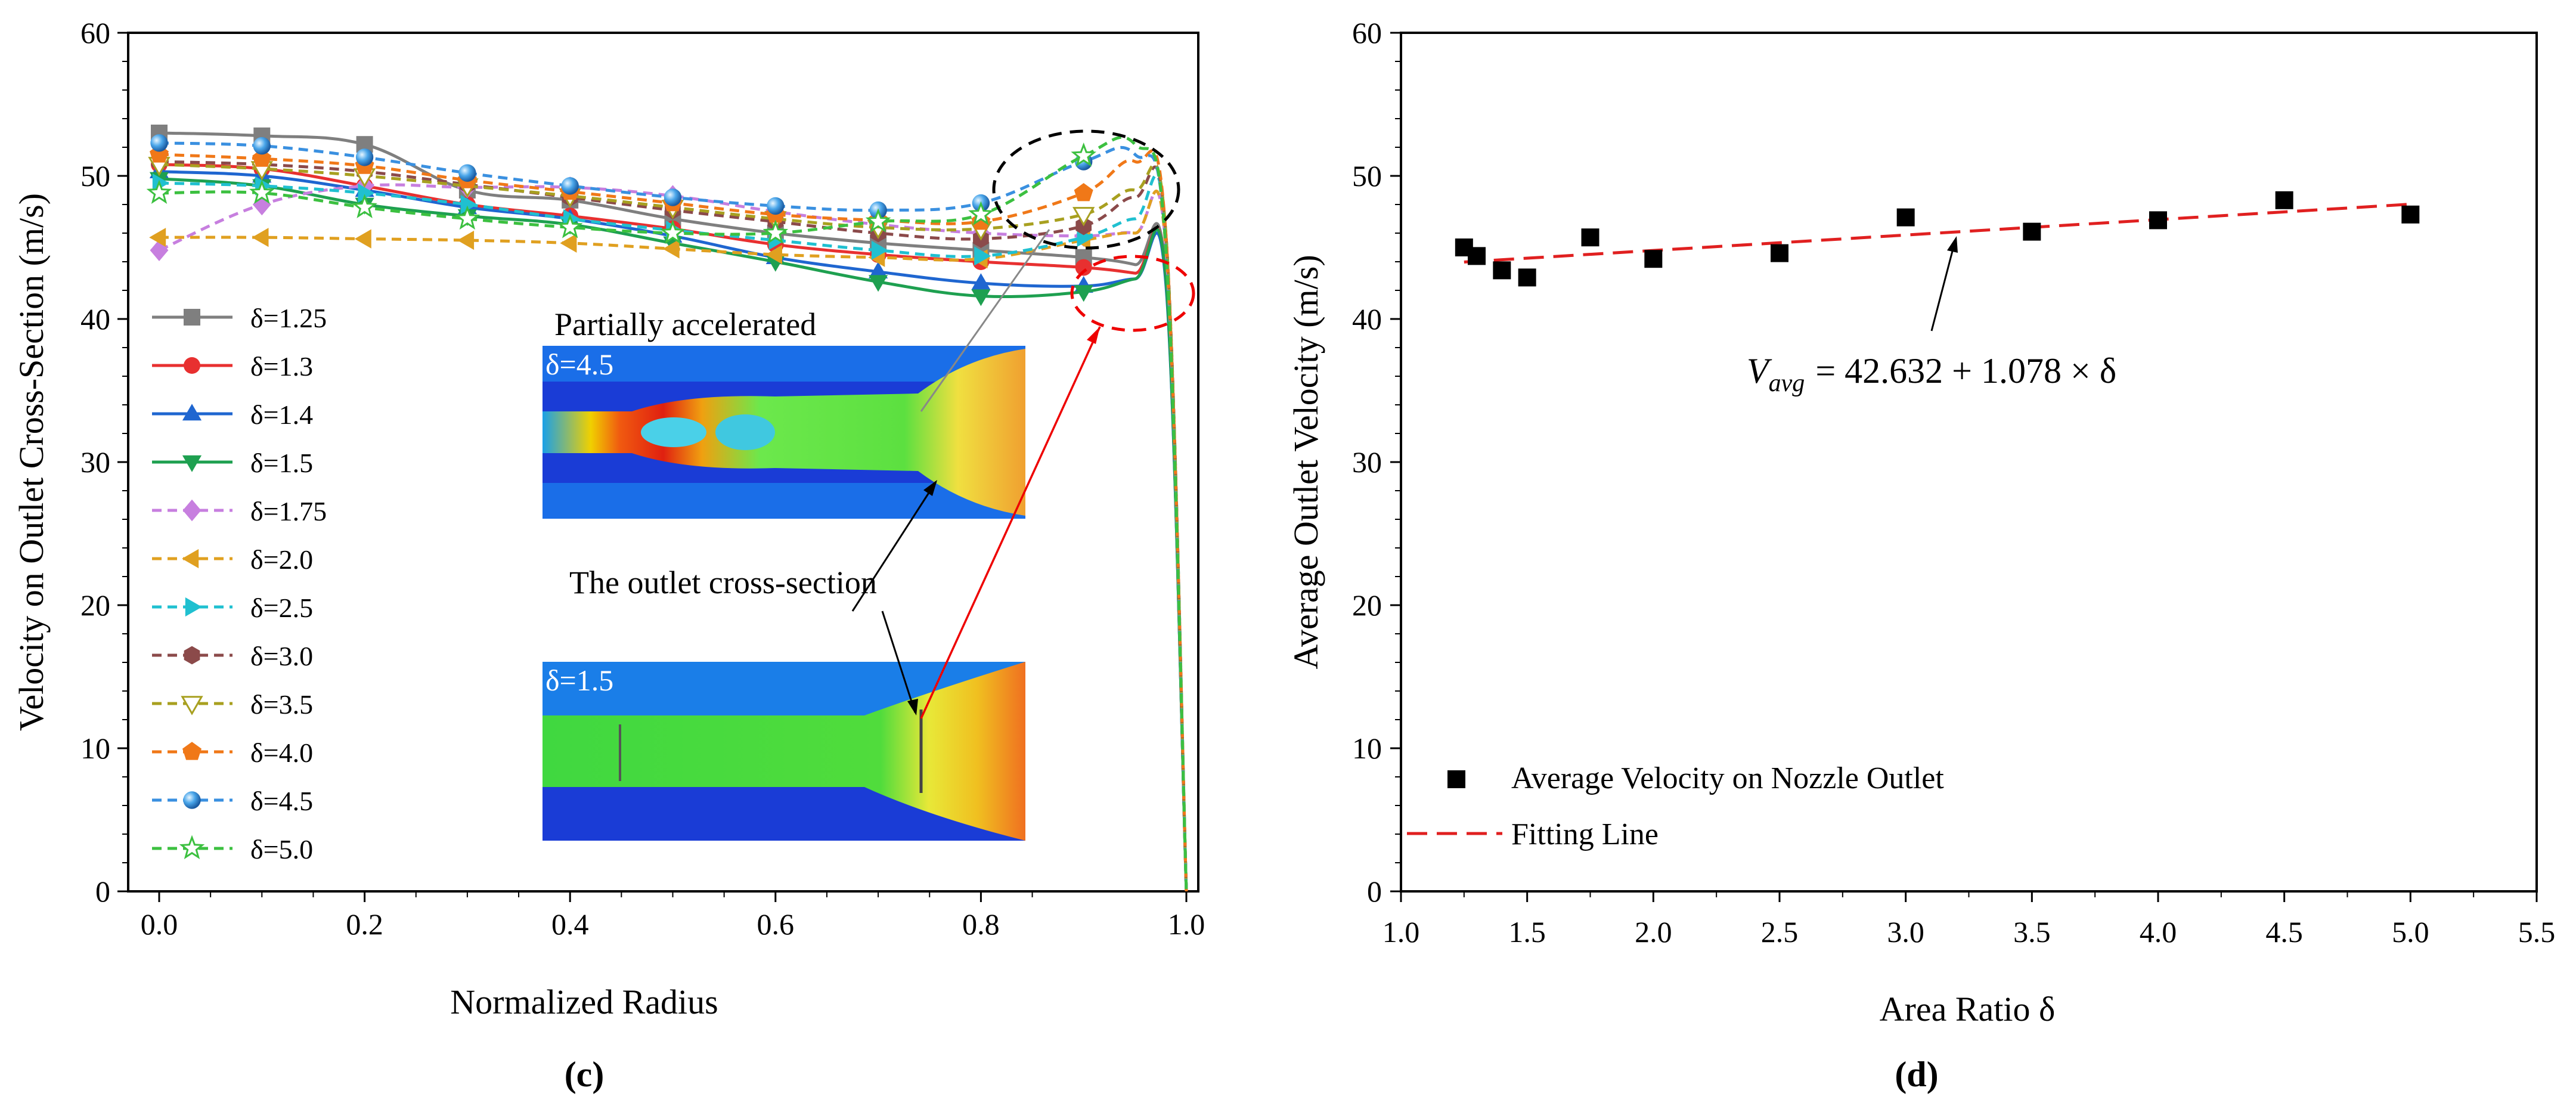 The width and height of the screenshot is (2576, 1103). Describe the element at coordinates (2032, 932) in the screenshot. I see `x-tick-label: 3.5` at that location.